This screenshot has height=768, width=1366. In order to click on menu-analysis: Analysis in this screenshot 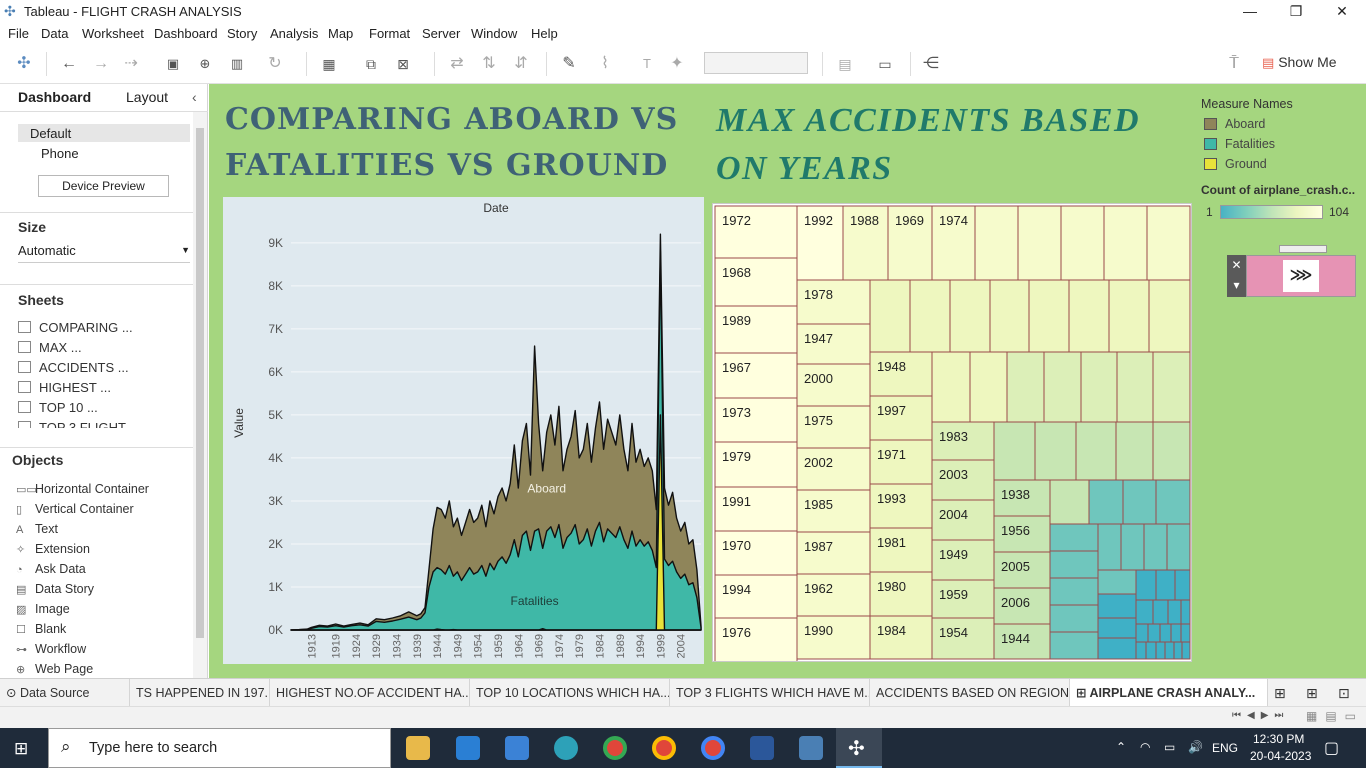, I will do `click(294, 33)`.